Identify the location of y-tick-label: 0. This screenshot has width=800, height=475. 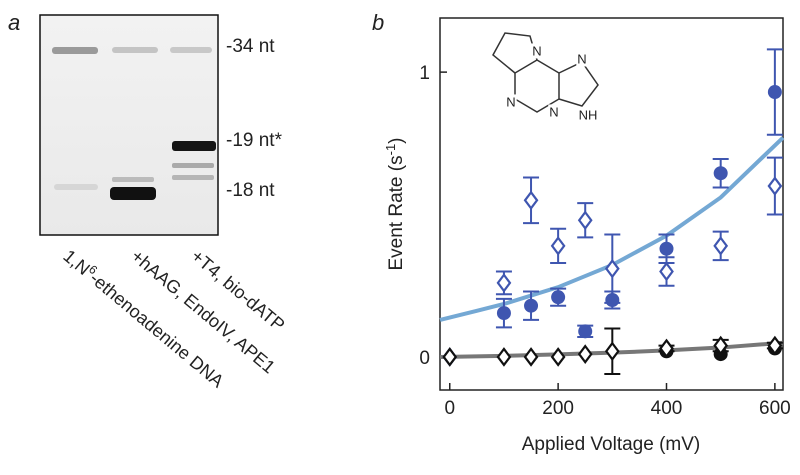
(424, 358).